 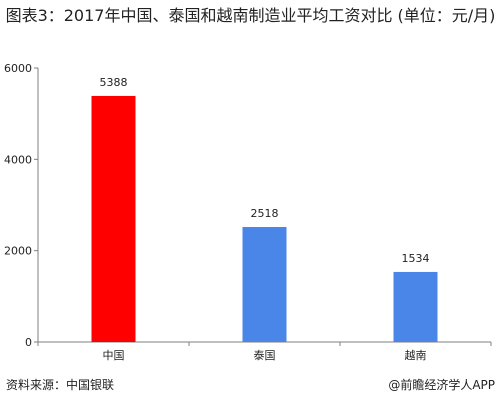 What do you see at coordinates (28, 342) in the screenshot?
I see `y-tick-label: 0` at bounding box center [28, 342].